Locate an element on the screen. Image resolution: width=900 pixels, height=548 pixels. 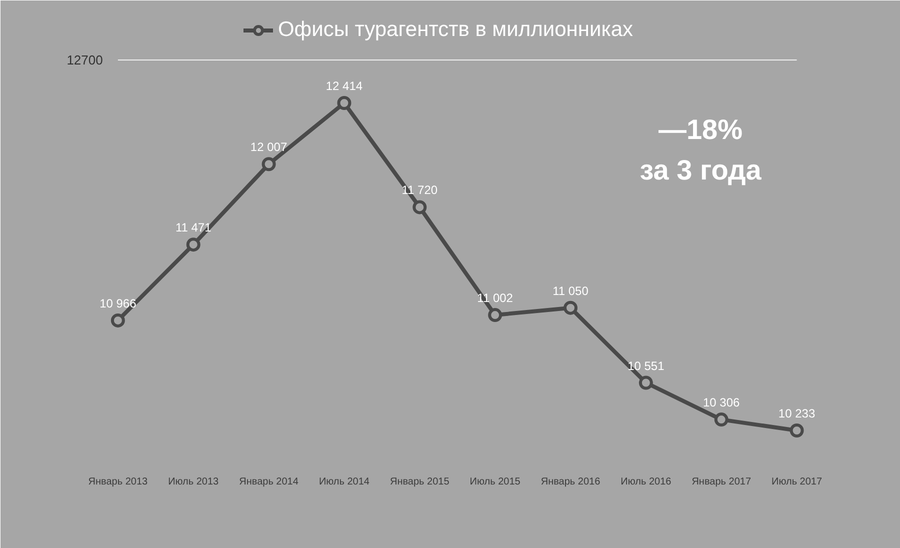
x-tick-label: Июль 2017 is located at coordinates (797, 482).